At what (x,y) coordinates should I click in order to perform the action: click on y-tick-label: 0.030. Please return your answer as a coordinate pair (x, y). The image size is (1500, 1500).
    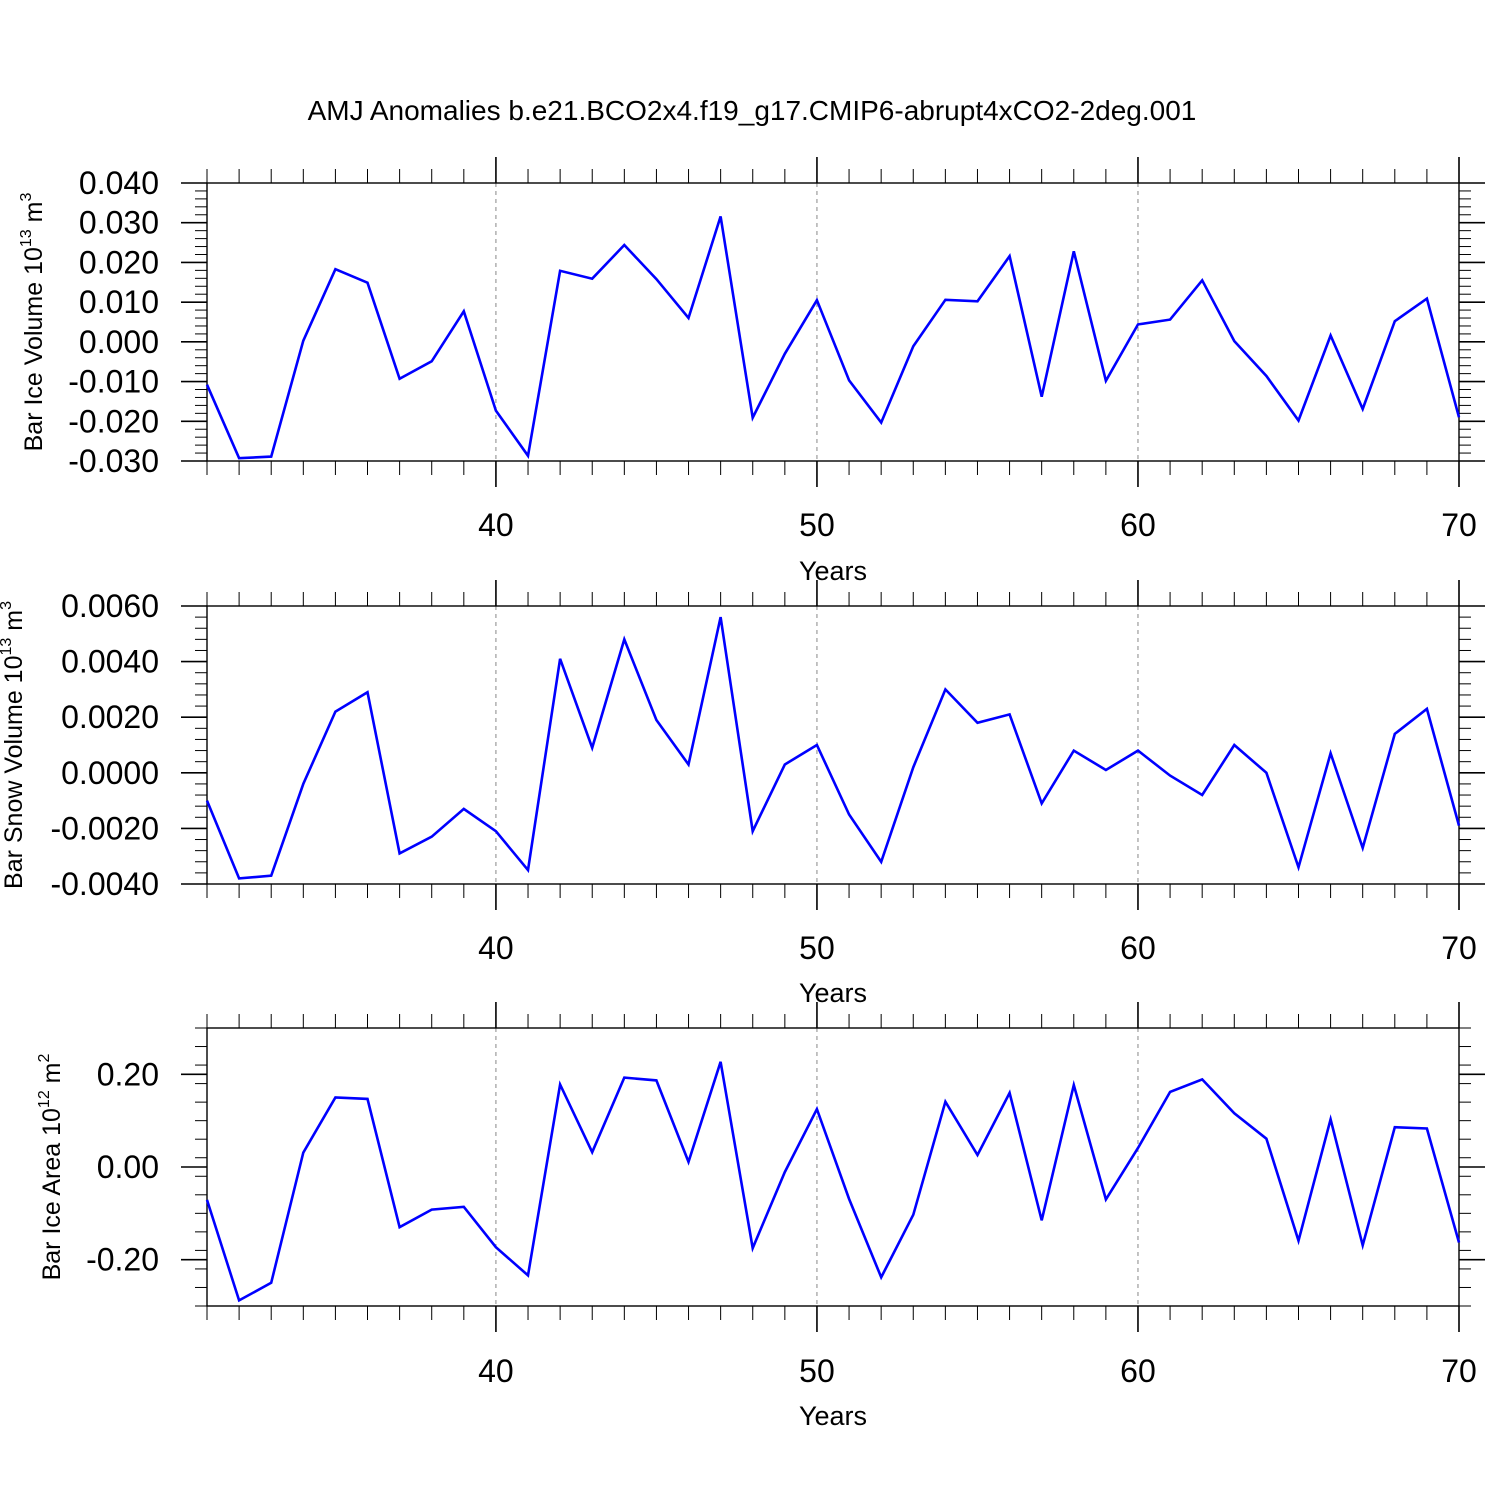
    Looking at the image, I should click on (119, 223).